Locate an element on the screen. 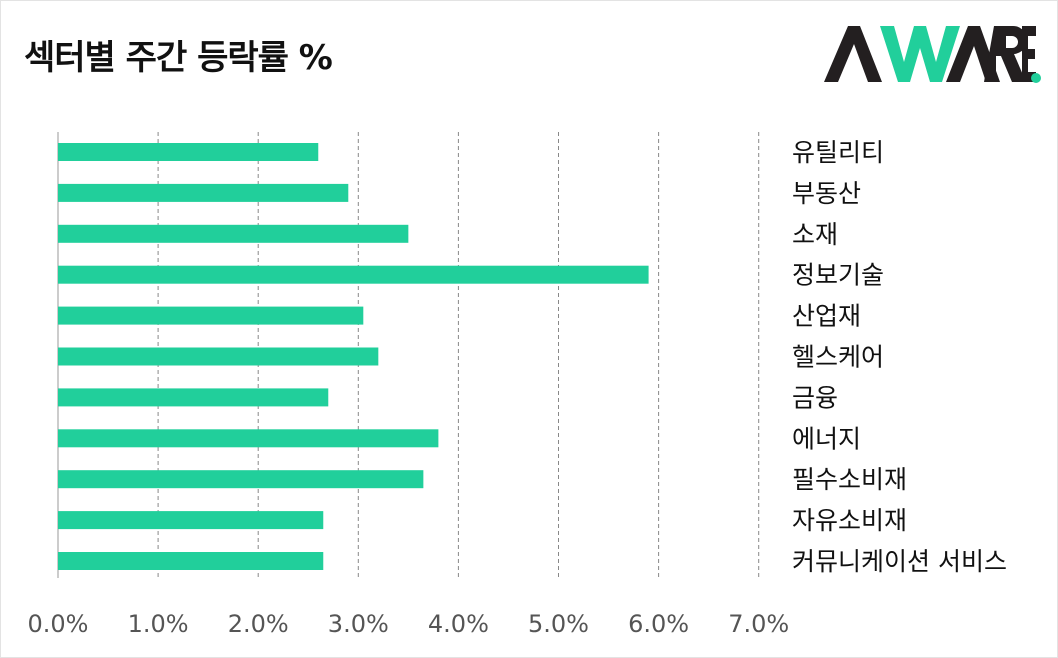  x-tick-label: 7.0% is located at coordinates (758, 624).